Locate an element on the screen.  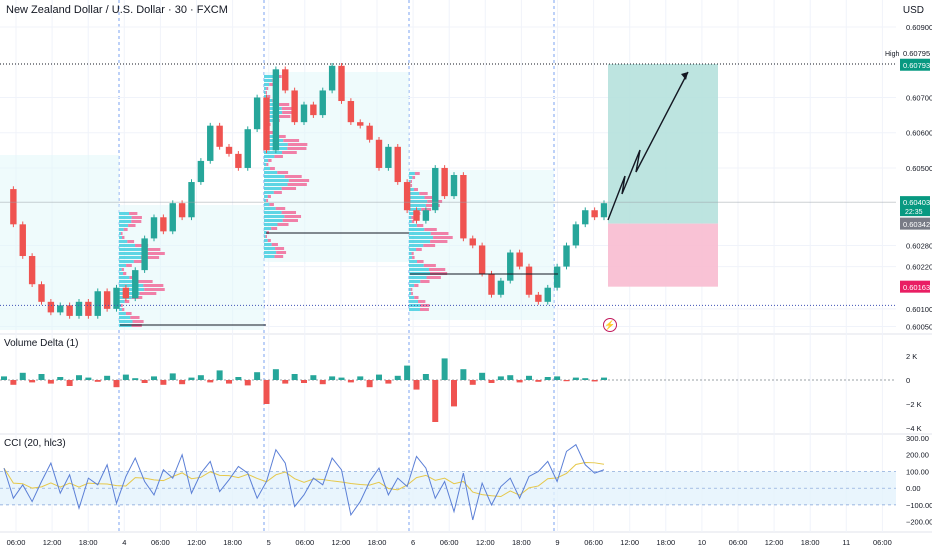
cci-label: CCI (20, hlc3) is located at coordinates (35, 443).